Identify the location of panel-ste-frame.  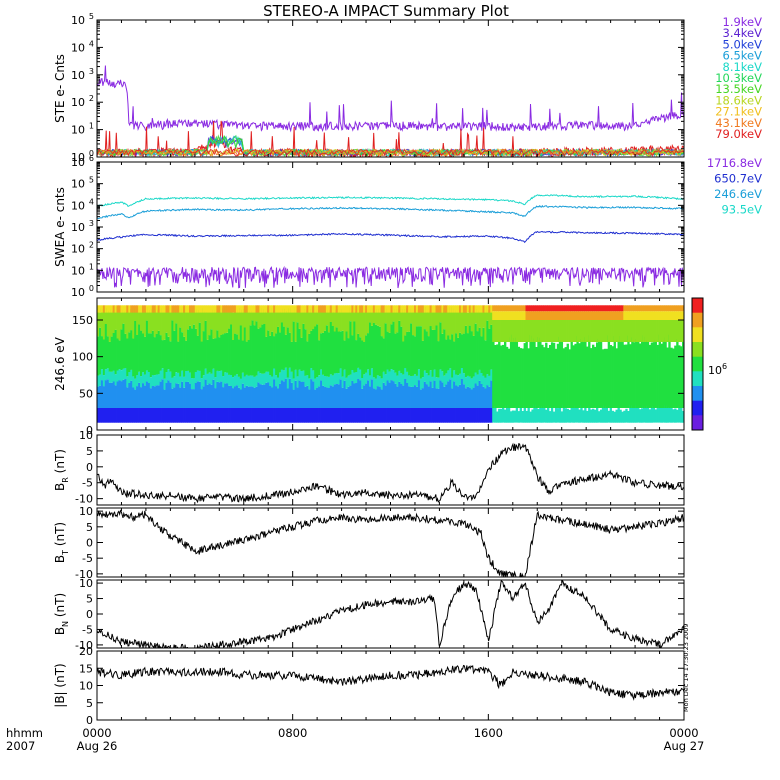
(390, 88).